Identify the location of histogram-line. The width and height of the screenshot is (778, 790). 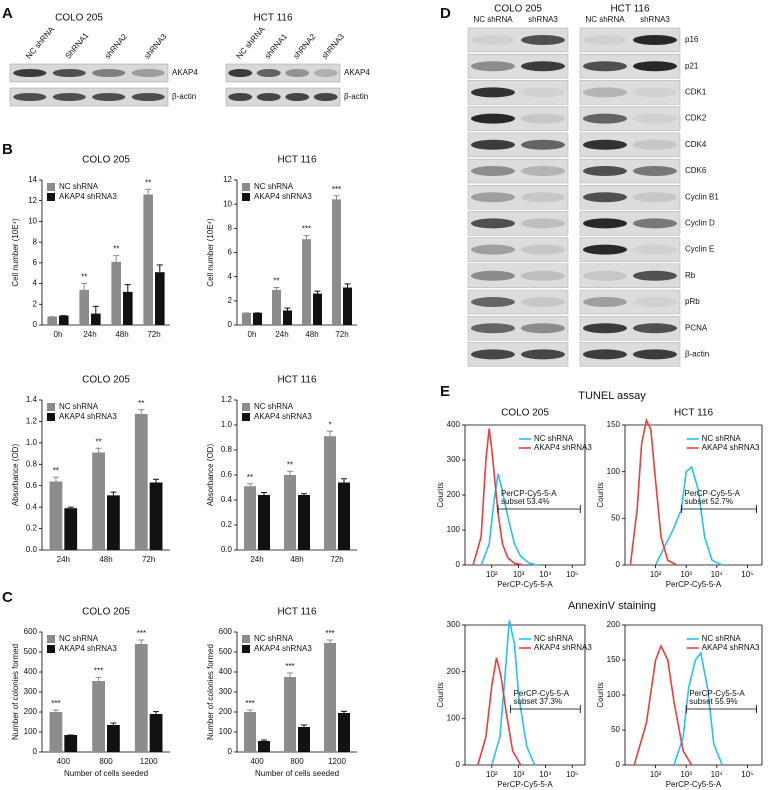
(653, 491).